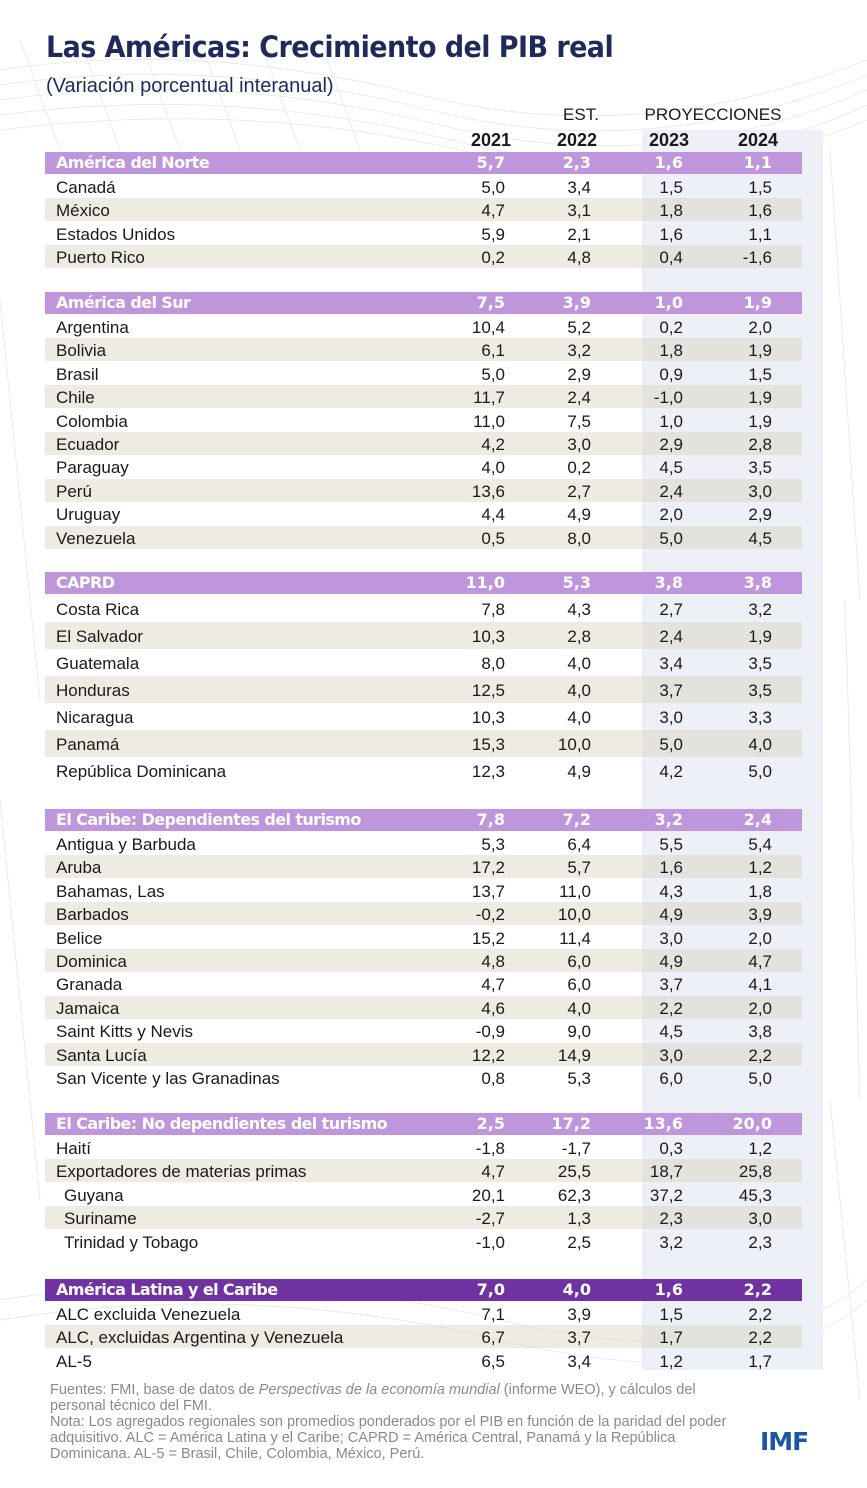 Image resolution: width=867 pixels, height=1488 pixels. What do you see at coordinates (85, 582) in the screenshot?
I see `section-name: CAPRD` at bounding box center [85, 582].